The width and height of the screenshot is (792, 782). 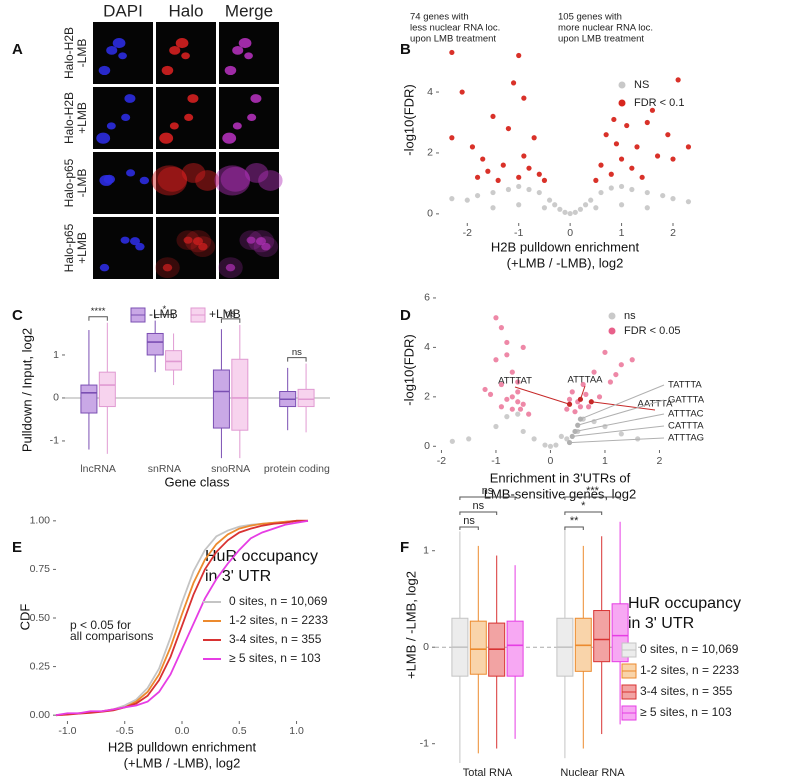 I want to click on x-tick-label: lncRNA, so click(x=98, y=469).